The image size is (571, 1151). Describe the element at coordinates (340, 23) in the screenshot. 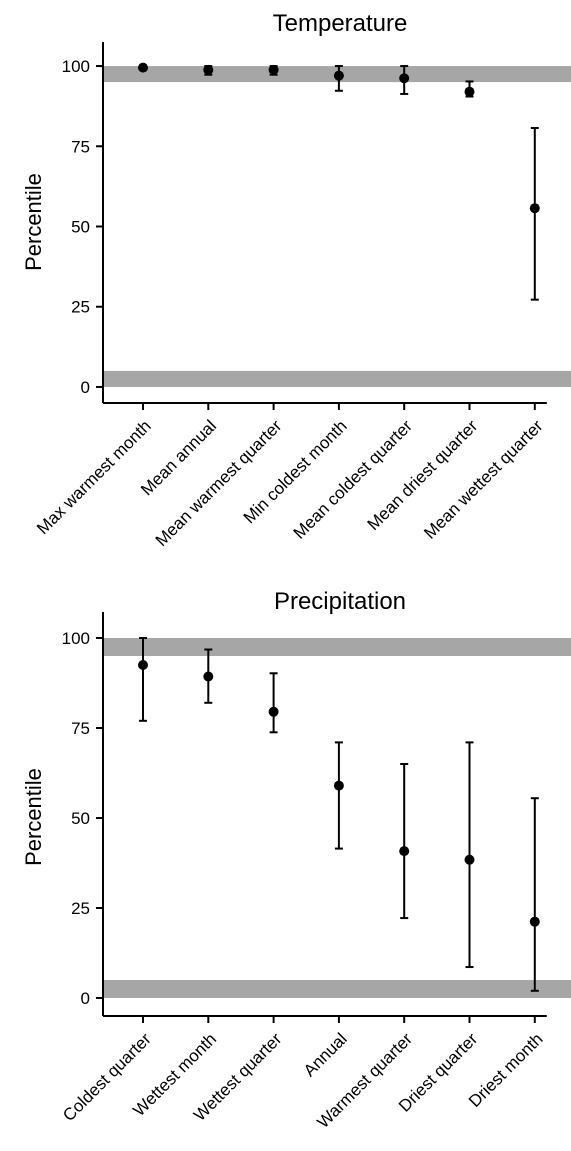

I see `chart-title: Temperature` at that location.